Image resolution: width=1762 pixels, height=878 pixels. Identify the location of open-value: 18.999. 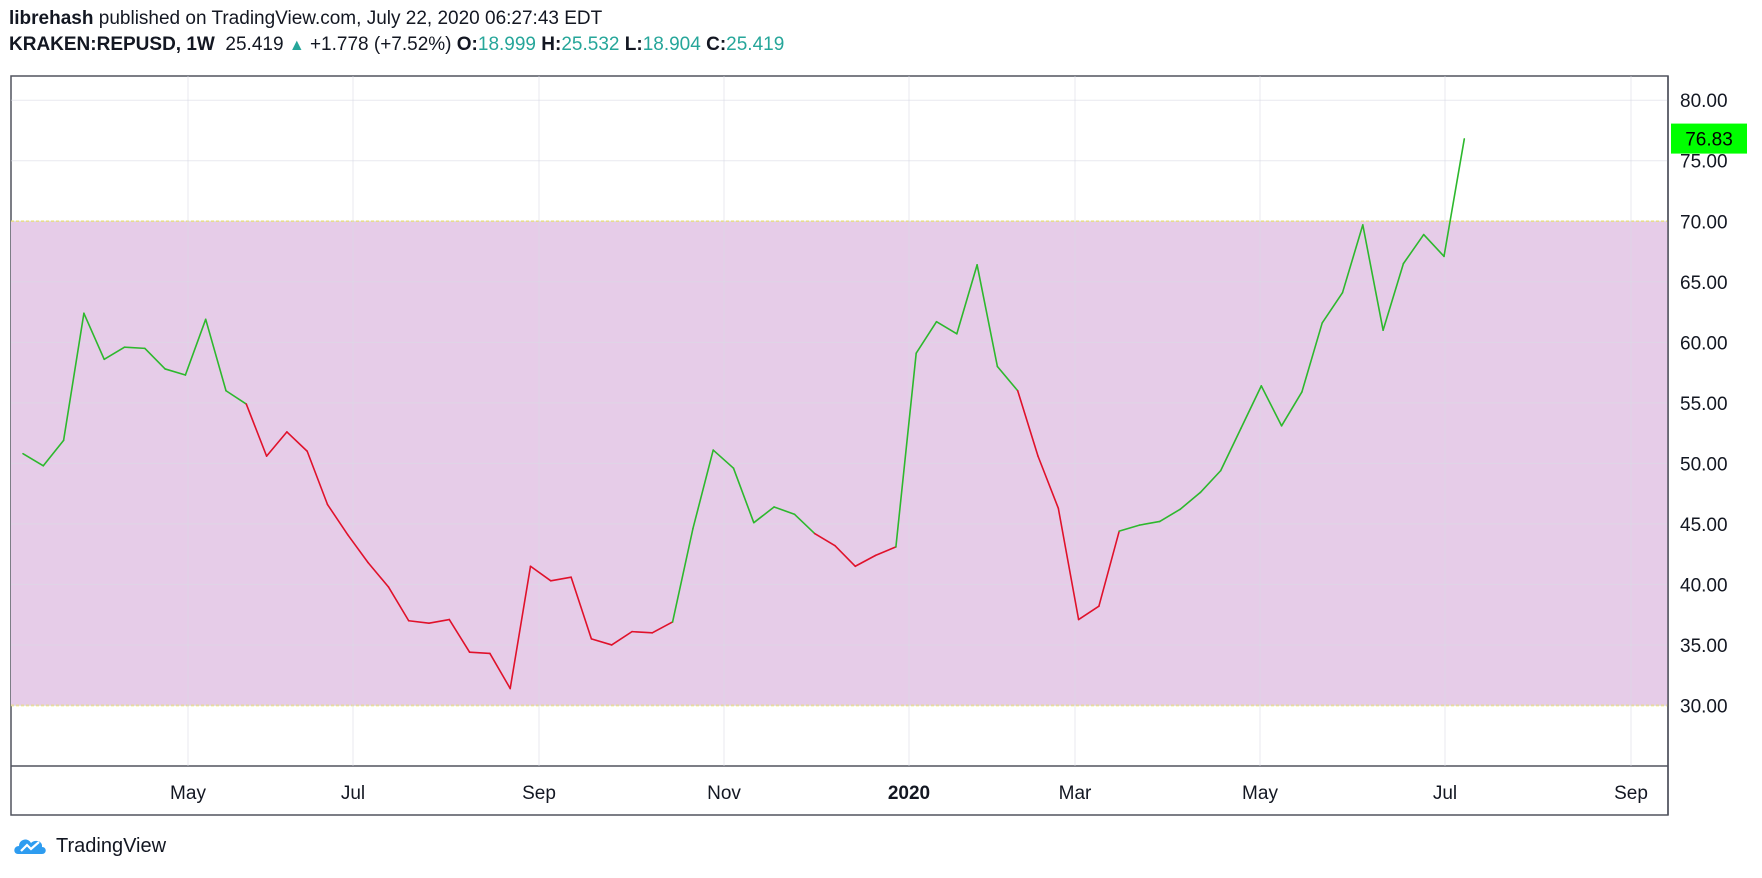
(507, 44).